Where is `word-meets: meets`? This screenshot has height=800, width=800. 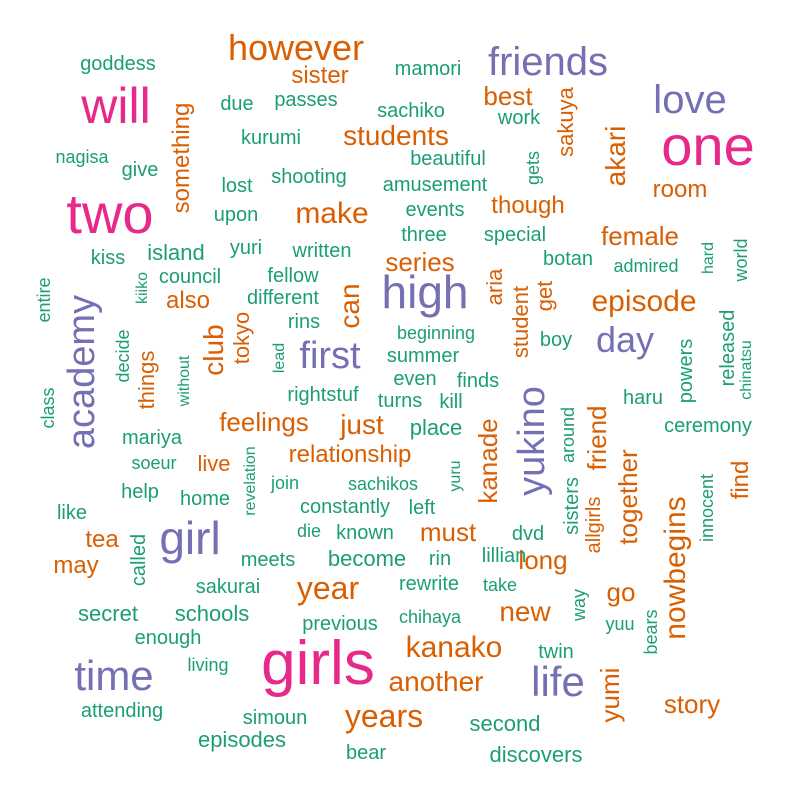
word-meets: meets is located at coordinates (268, 560).